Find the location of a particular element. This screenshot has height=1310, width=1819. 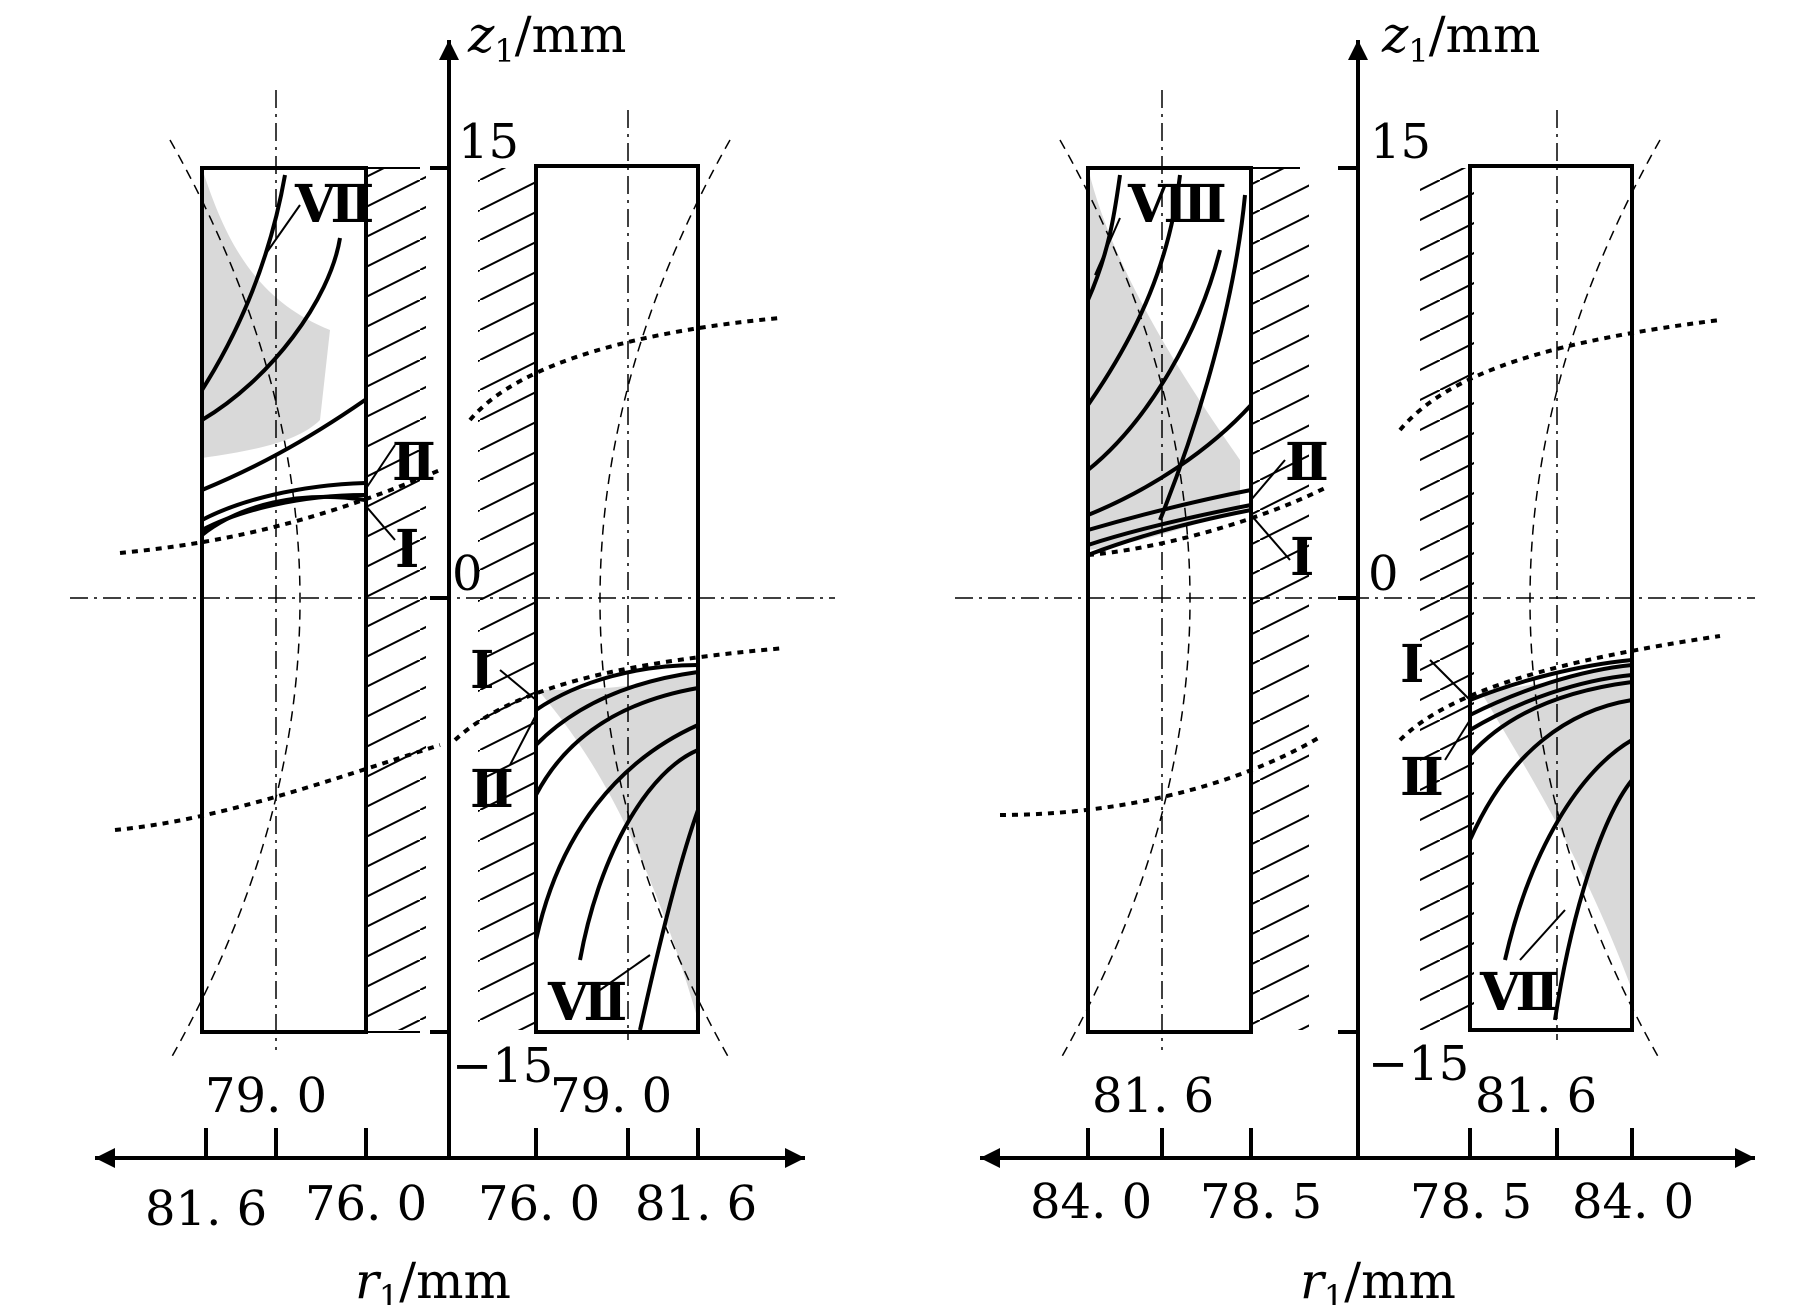

curve-label-left-low-2: Ⅰ is located at coordinates (1302, 558).